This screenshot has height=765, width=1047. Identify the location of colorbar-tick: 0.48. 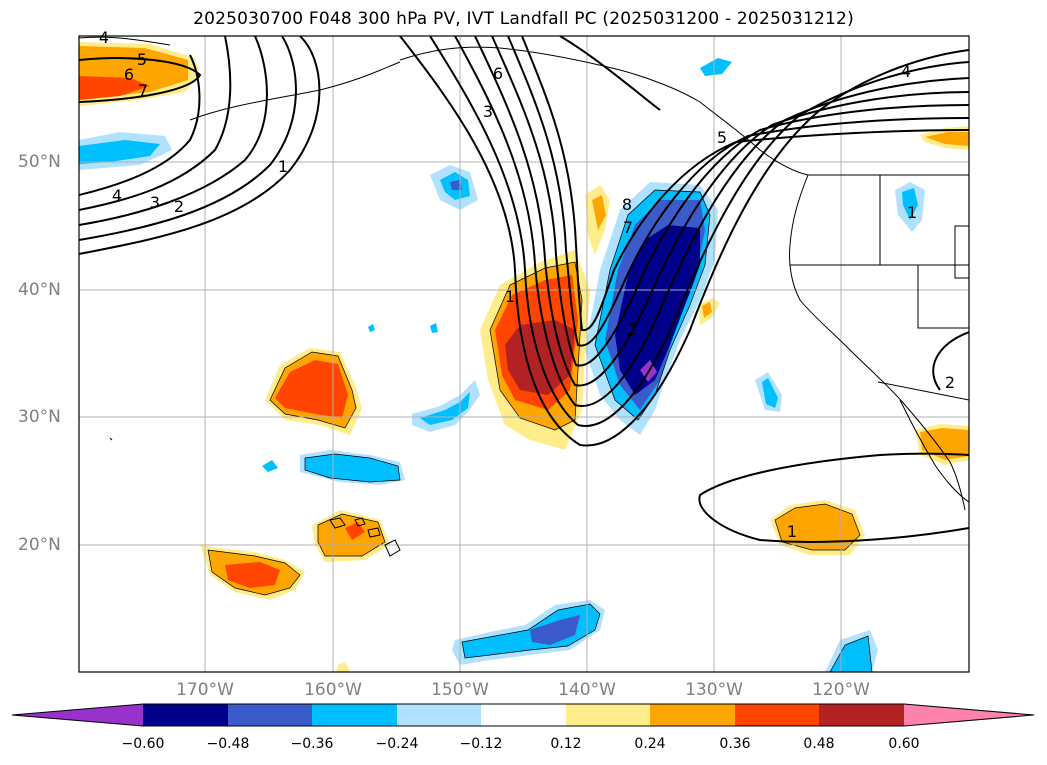
(819, 744).